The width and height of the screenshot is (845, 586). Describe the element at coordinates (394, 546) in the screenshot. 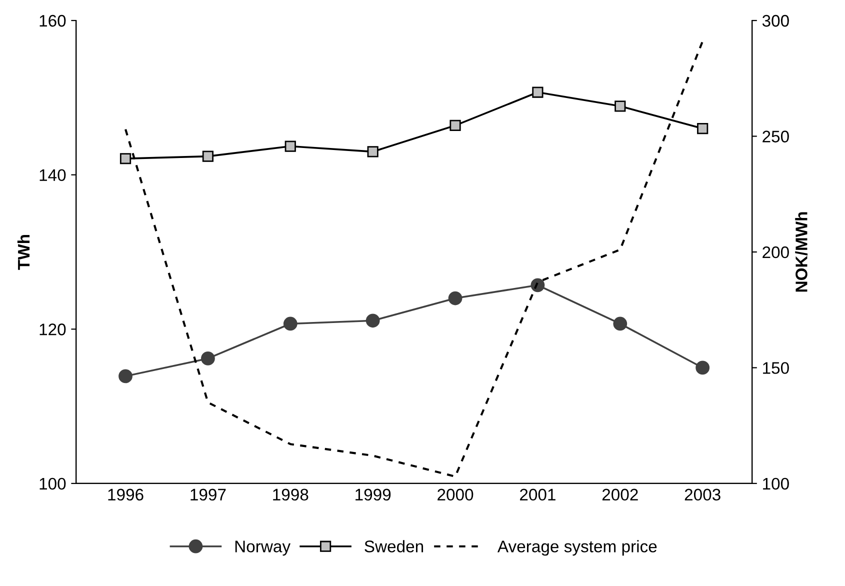

I see `legend-label: Sweden` at that location.